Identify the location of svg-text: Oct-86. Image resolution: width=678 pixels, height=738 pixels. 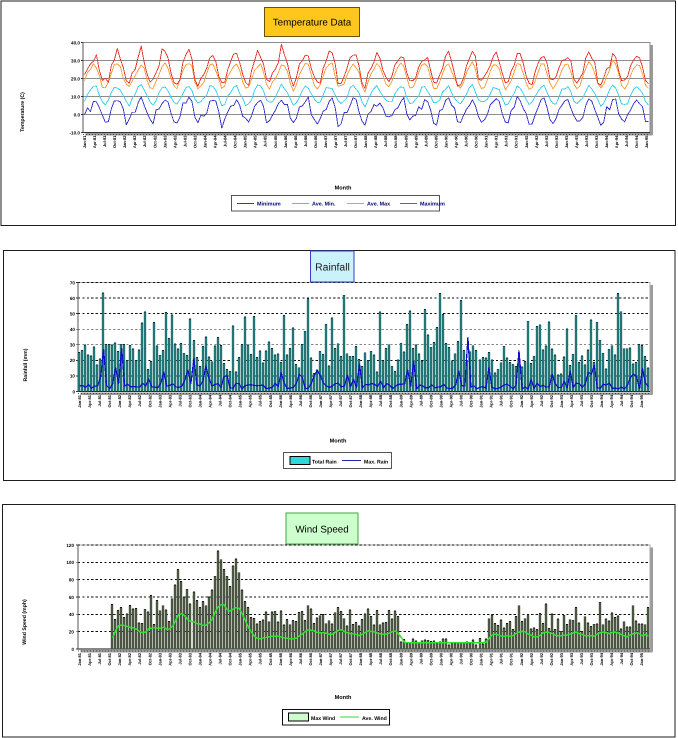
(310, 658).